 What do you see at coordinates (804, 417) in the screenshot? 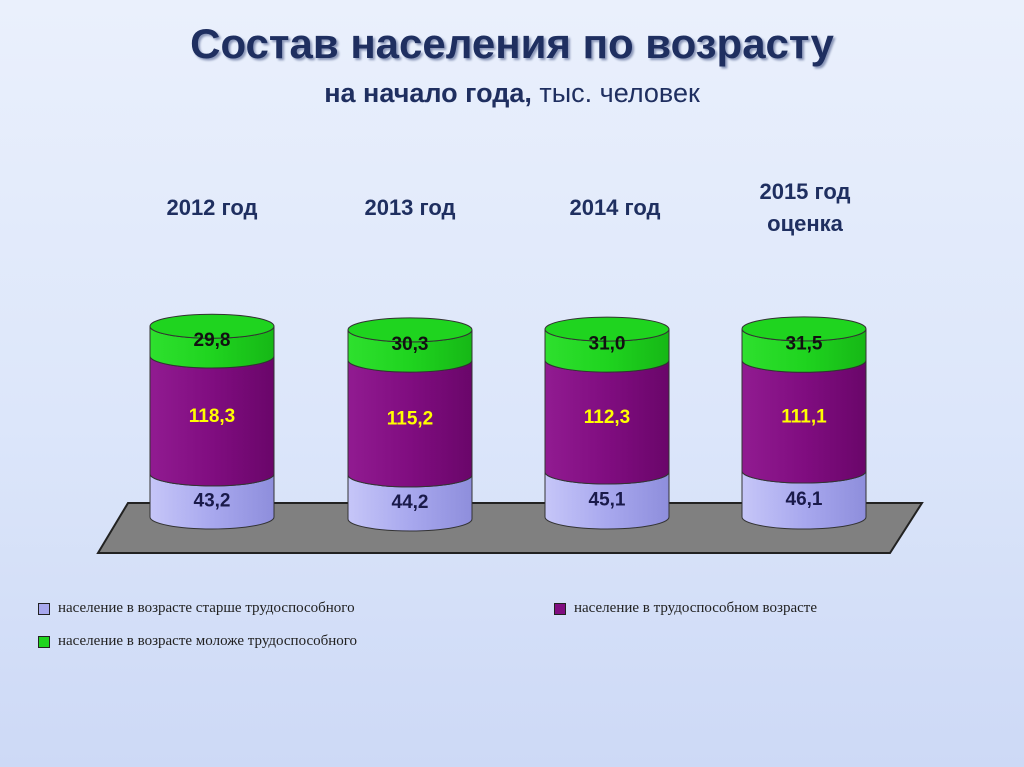
I see `data-label-working-3: 111,1` at bounding box center [804, 417].